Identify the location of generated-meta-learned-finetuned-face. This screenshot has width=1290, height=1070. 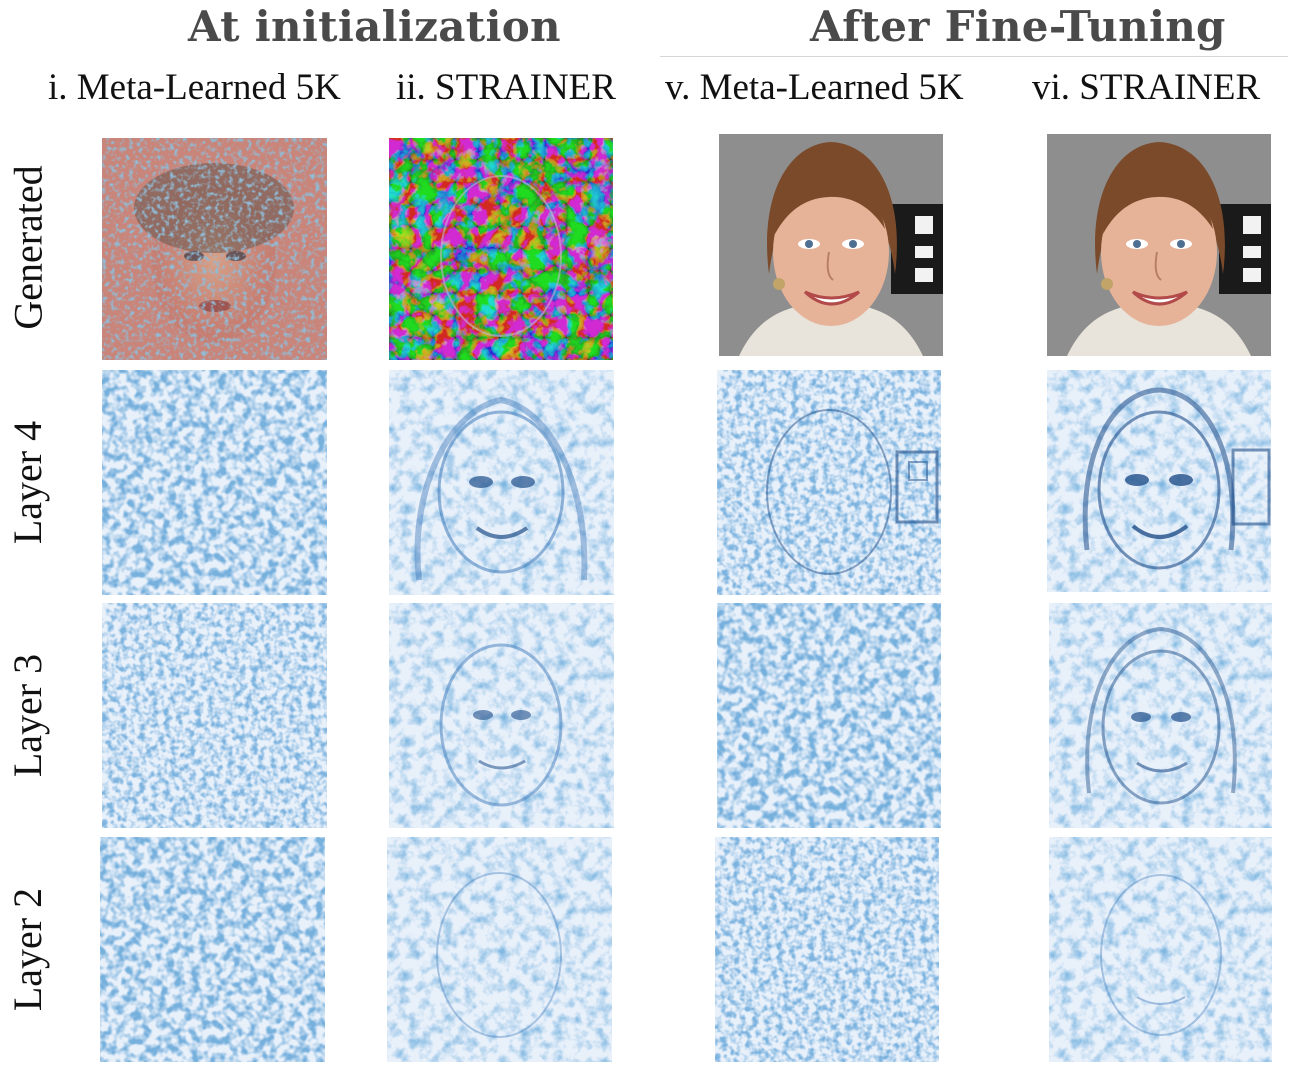
(831, 245).